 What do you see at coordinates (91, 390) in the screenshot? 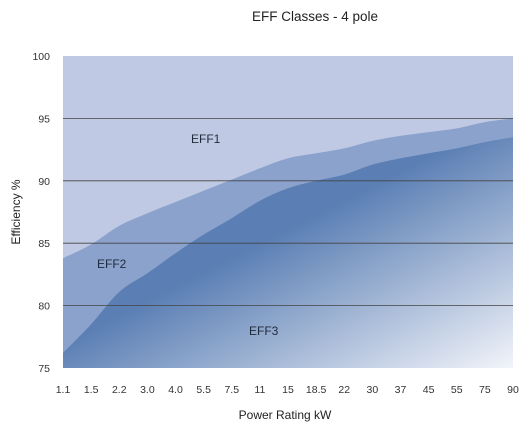
I see `x-tick-label: 1.5` at bounding box center [91, 390].